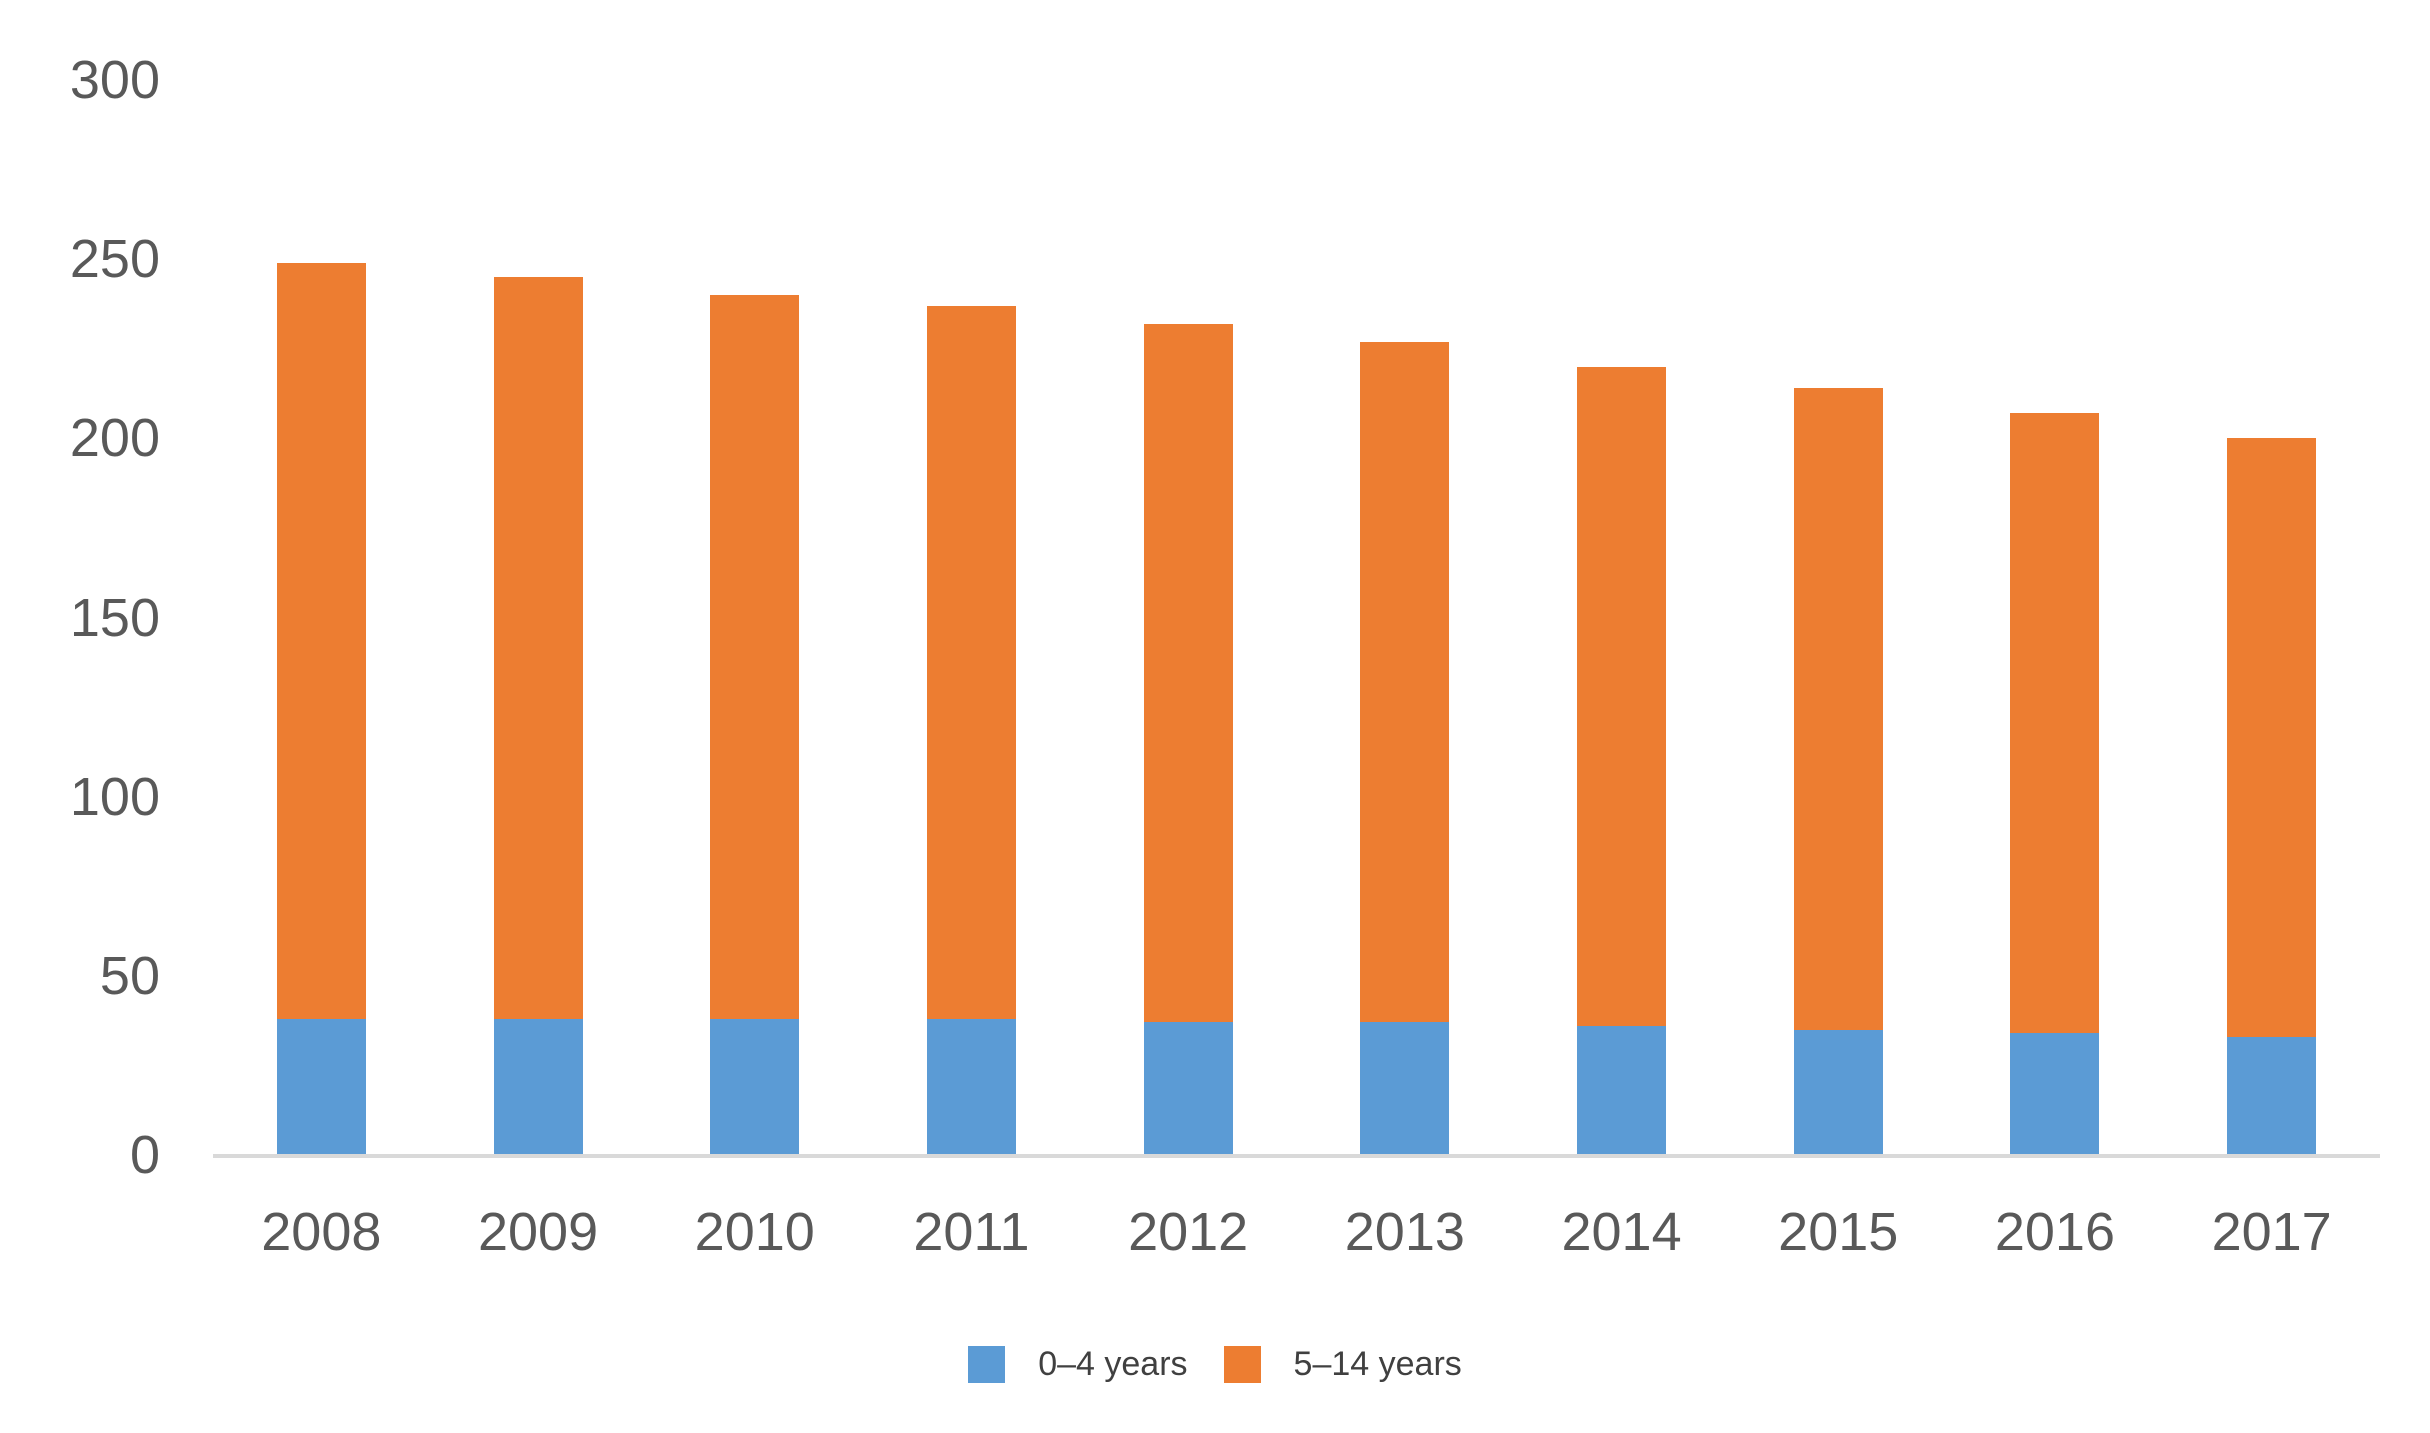 This screenshot has height=1433, width=2430. Describe the element at coordinates (2271, 737) in the screenshot. I see `bar-segment-5-14-years-2017` at that location.